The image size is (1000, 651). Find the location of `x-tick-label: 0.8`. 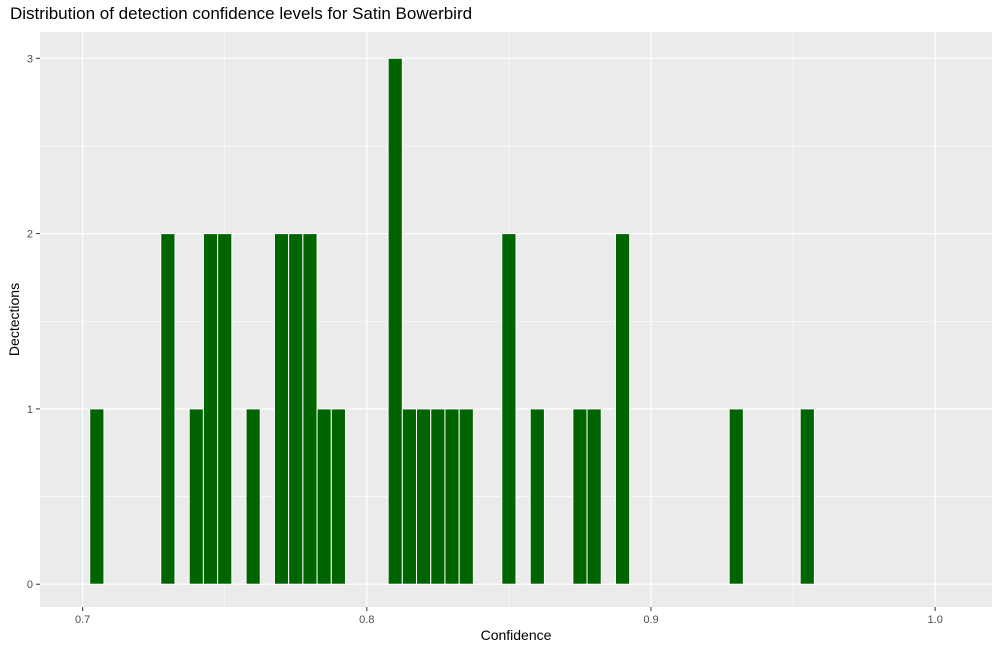

x-tick-label: 0.8 is located at coordinates (366, 620).